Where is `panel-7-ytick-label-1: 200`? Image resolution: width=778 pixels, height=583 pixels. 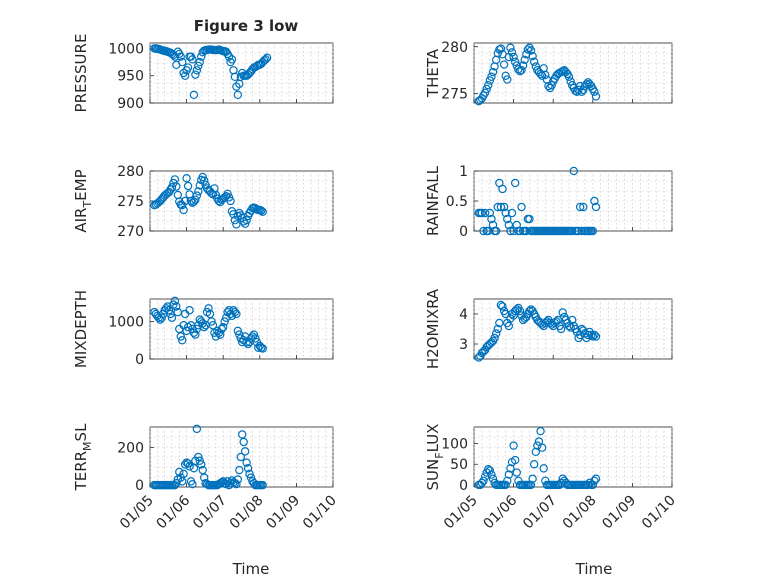 panel-7-ytick-label-1: 200 is located at coordinates (130, 449).